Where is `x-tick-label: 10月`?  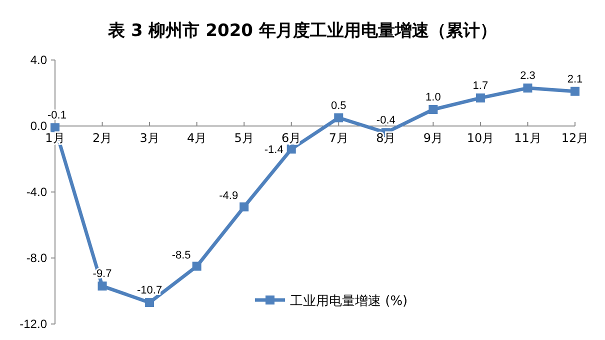
x-tick-label: 10月 is located at coordinates (480, 138).